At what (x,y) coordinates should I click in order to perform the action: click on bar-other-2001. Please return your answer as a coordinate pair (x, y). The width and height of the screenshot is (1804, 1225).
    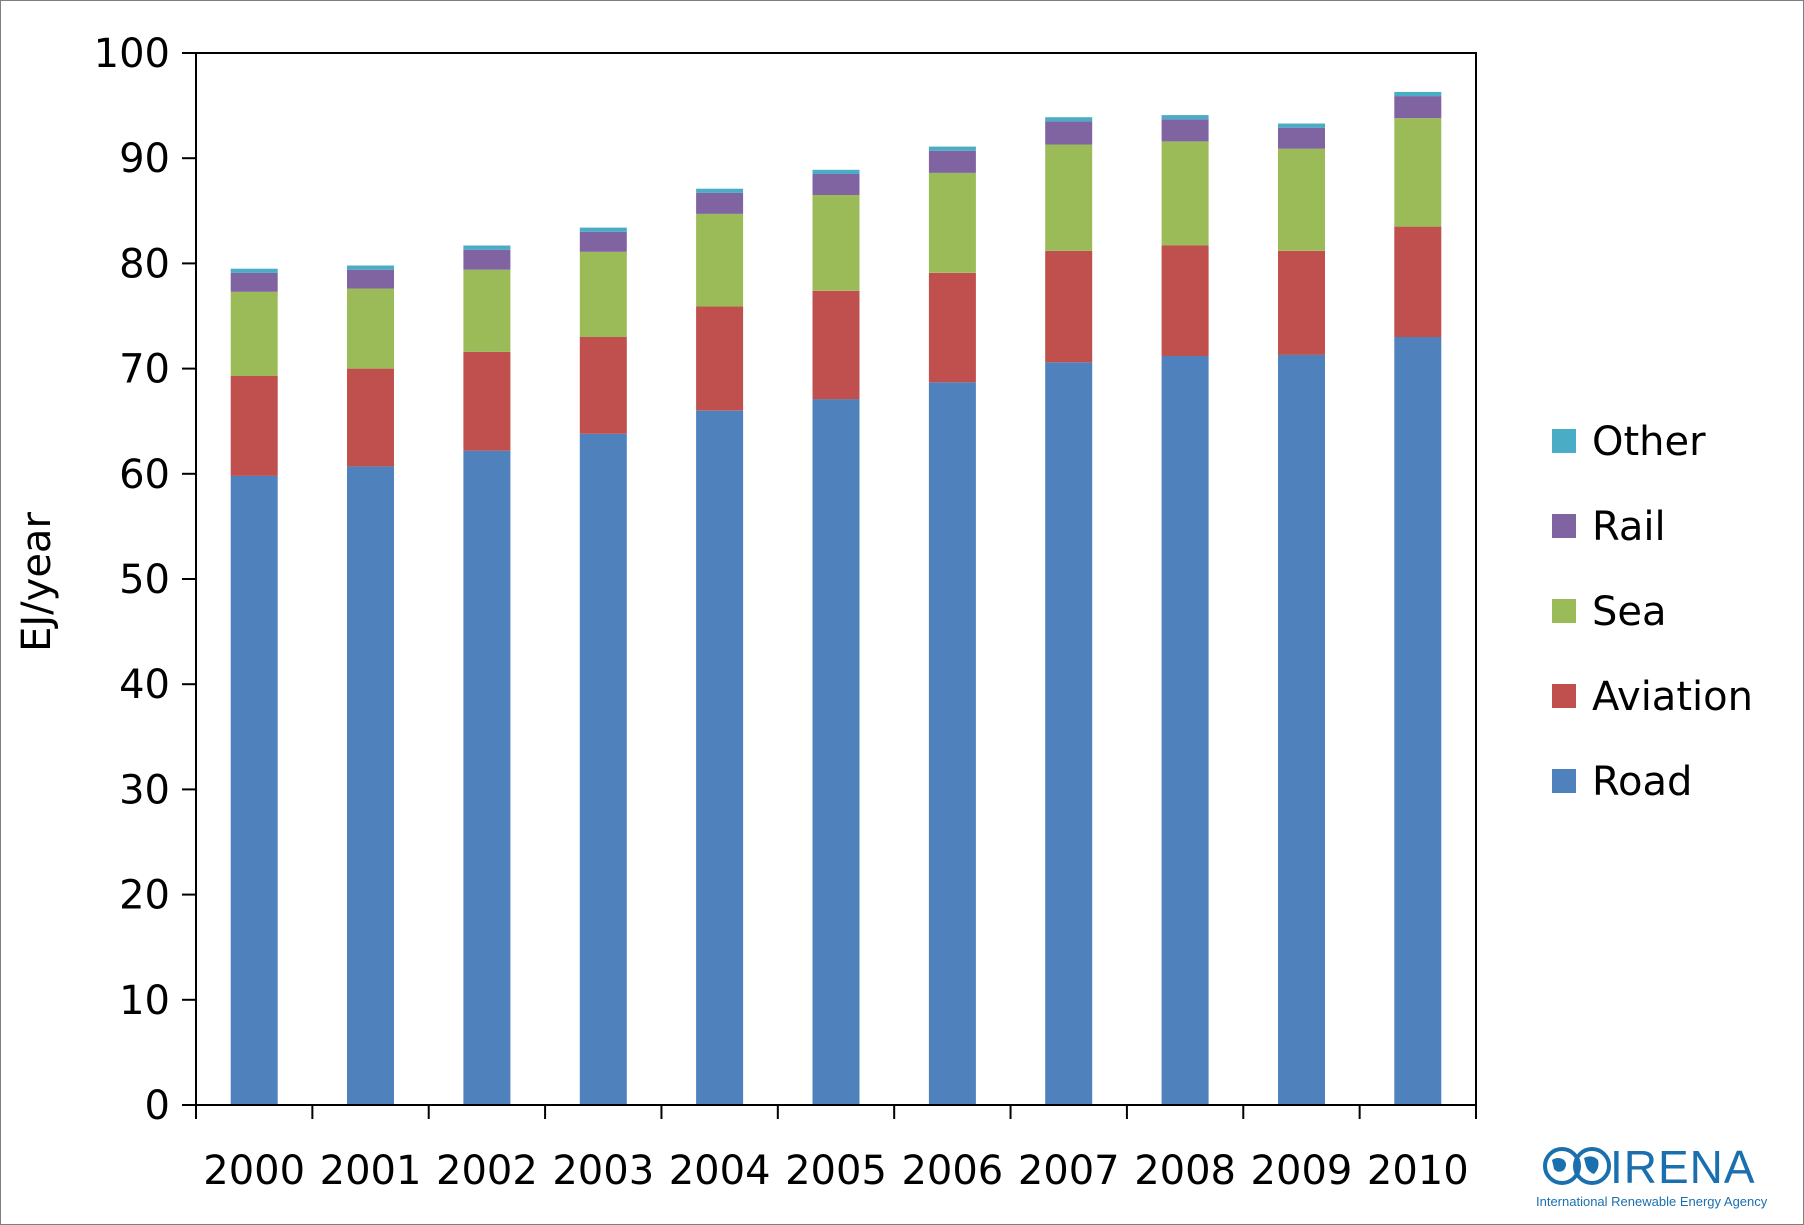
    Looking at the image, I should click on (370, 267).